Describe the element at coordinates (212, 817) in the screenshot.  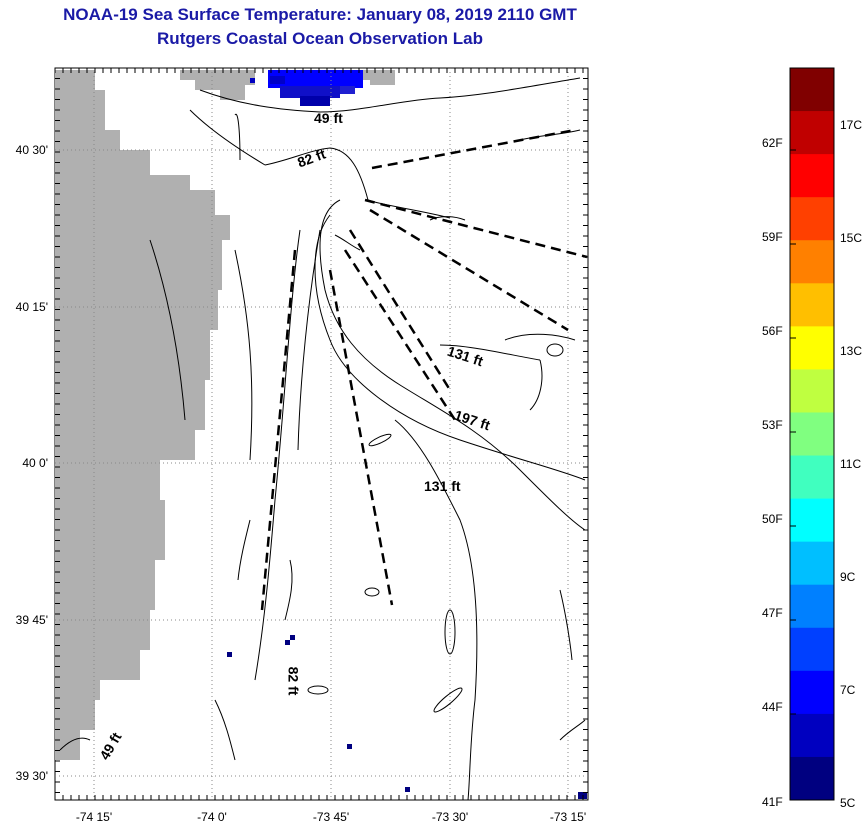
I see `lon-label: -74 0'` at that location.